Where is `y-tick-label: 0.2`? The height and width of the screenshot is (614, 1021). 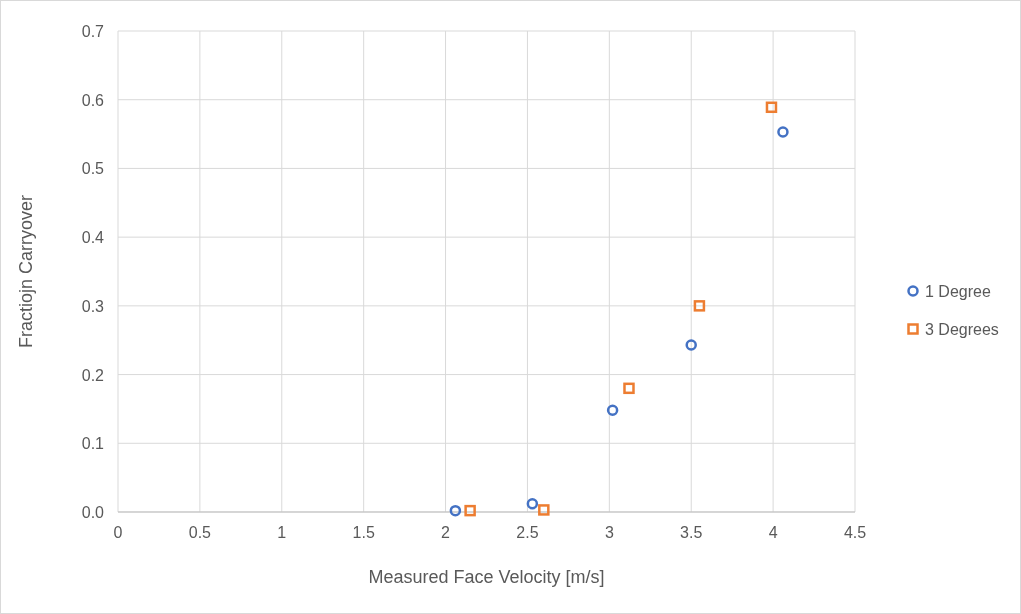 y-tick-label: 0.2 is located at coordinates (93, 375).